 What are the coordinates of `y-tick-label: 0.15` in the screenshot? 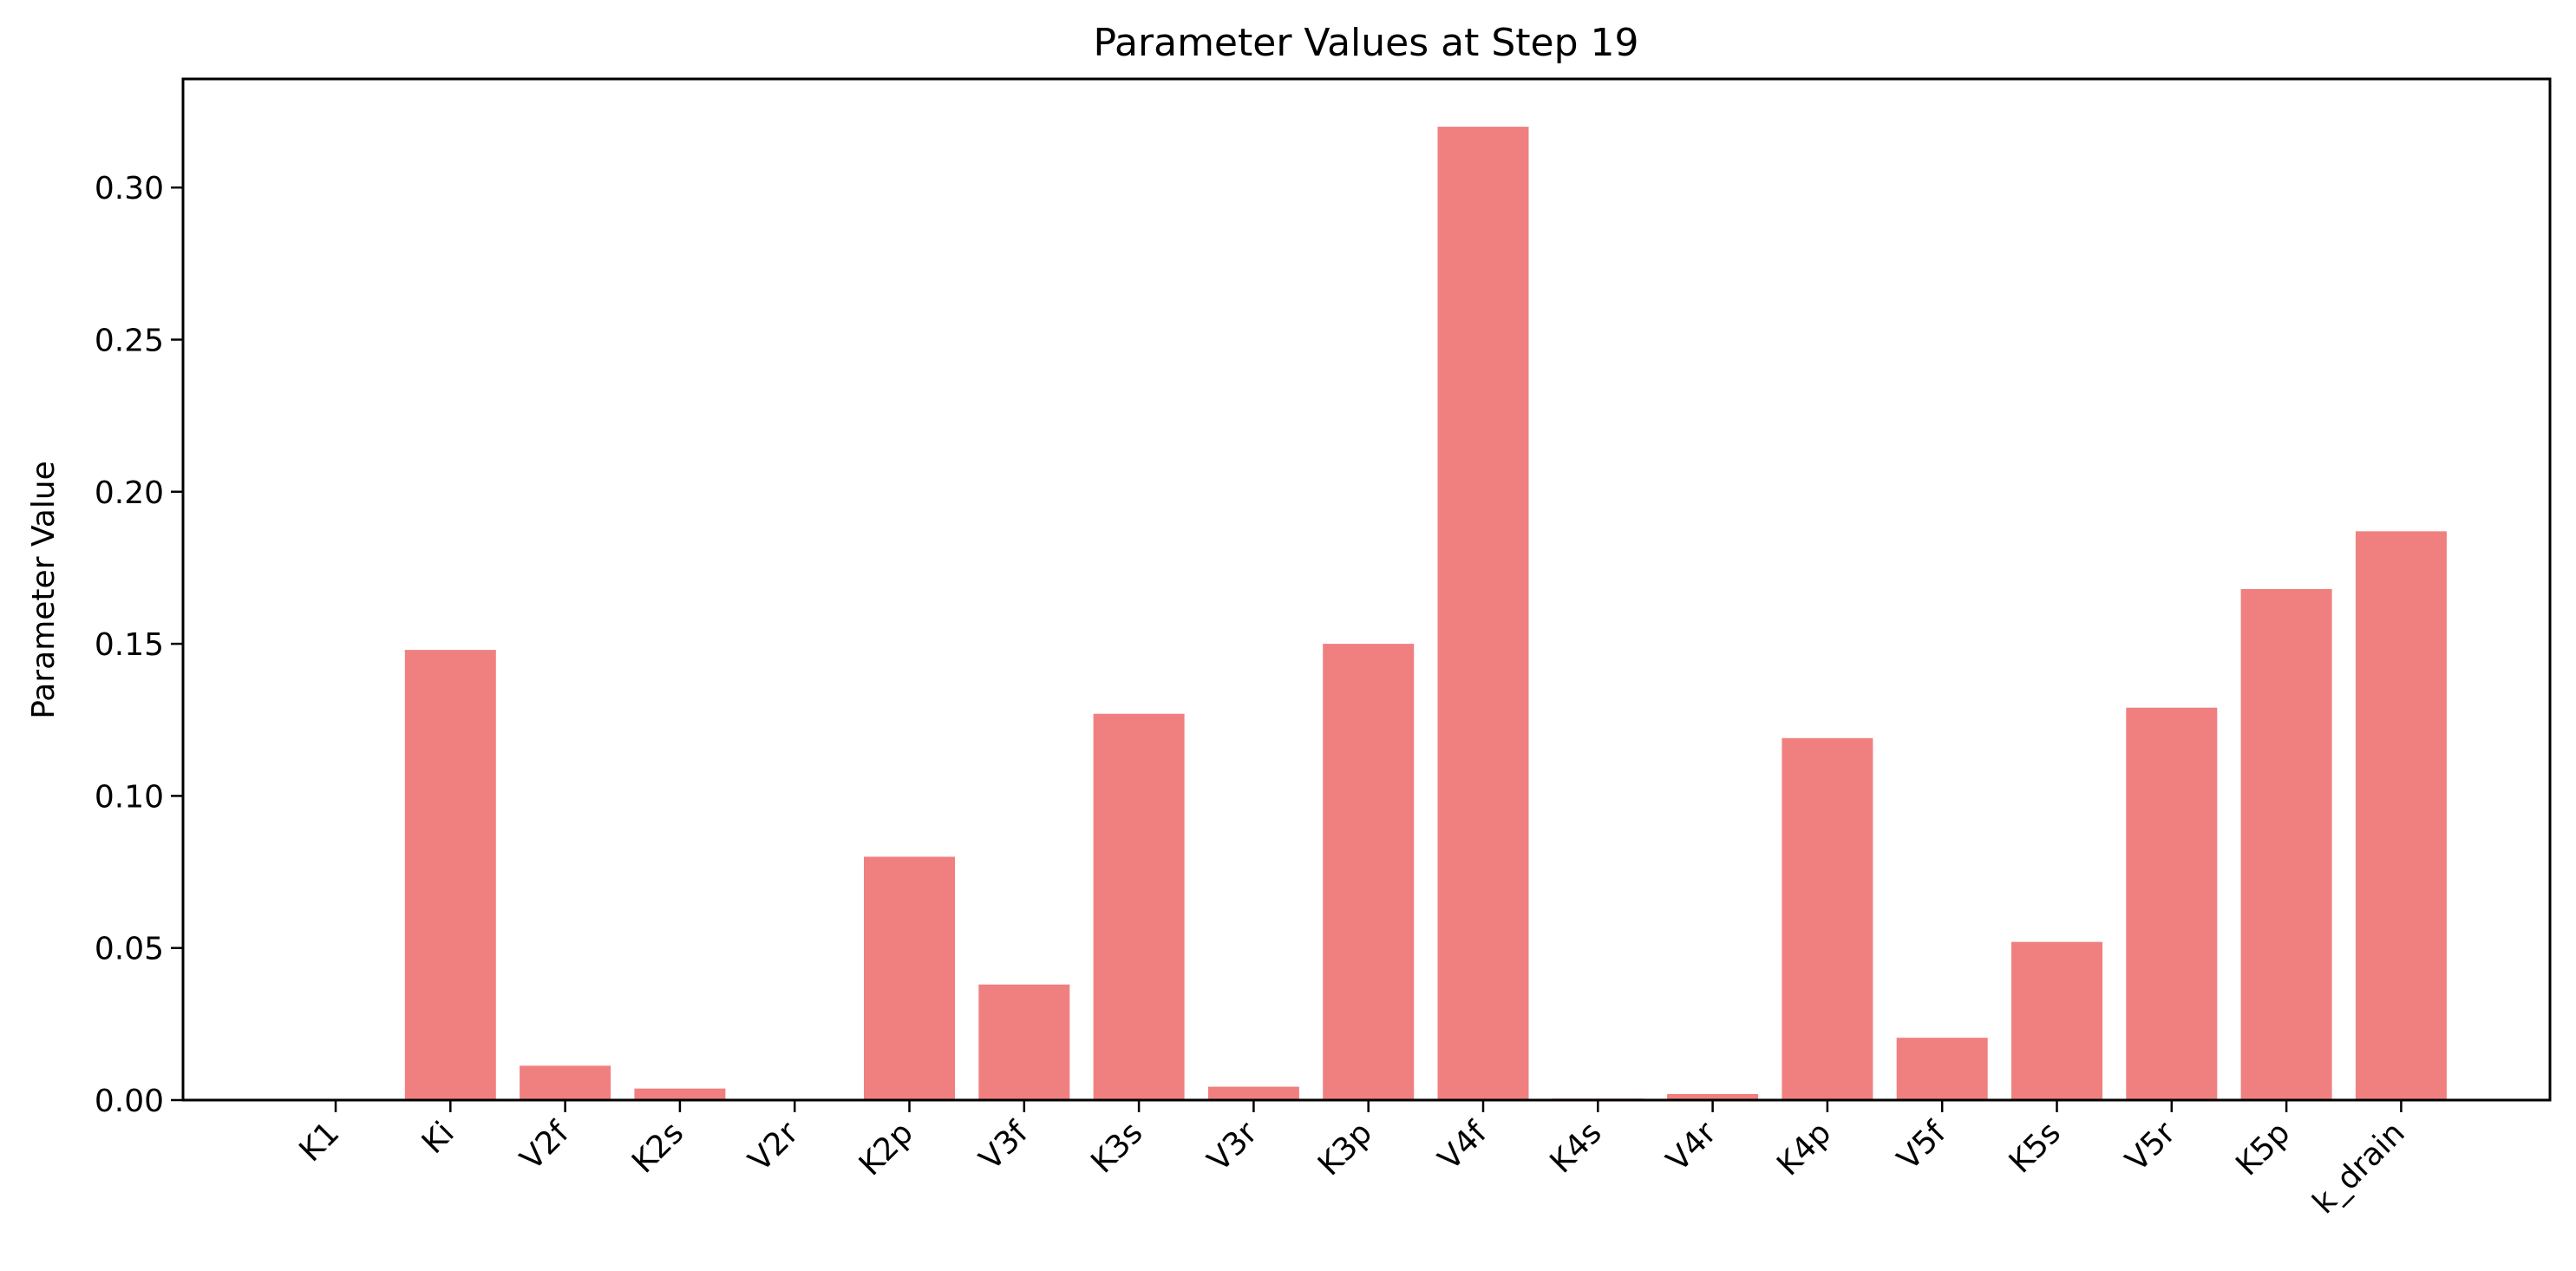 It's located at (129, 645).